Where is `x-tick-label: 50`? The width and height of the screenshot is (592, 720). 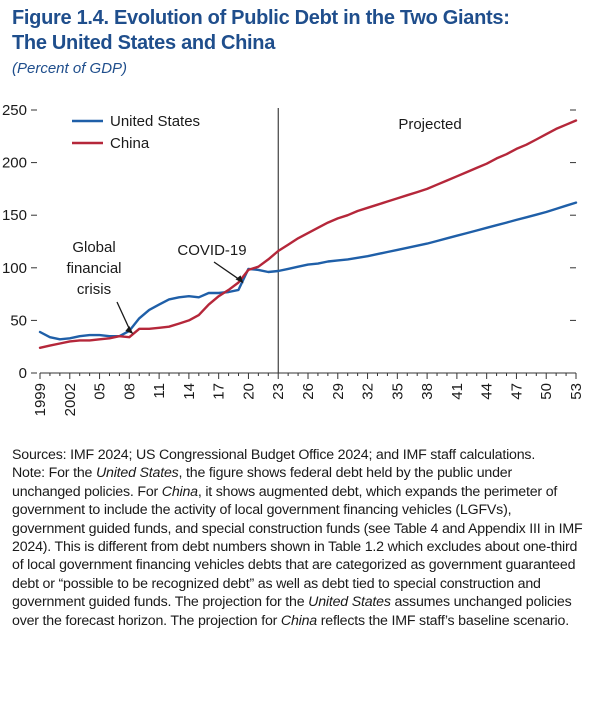
x-tick-label: 50 is located at coordinates (546, 391).